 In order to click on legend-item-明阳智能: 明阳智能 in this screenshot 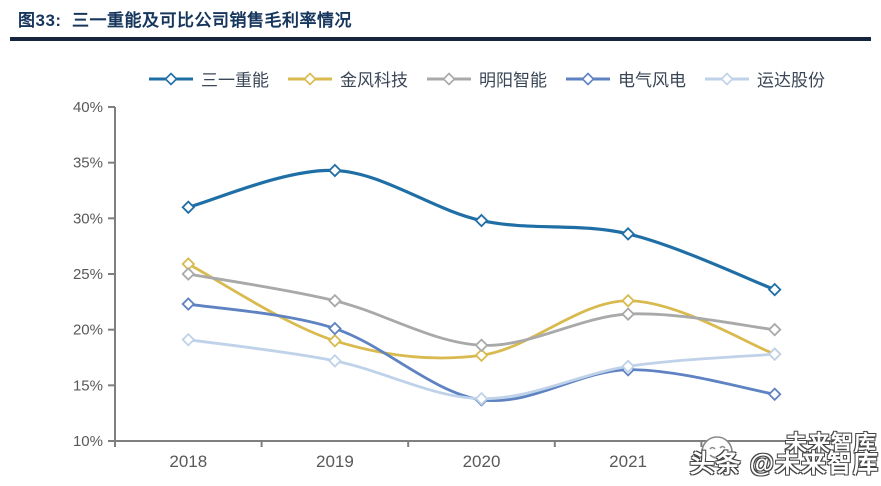, I will do `click(486, 78)`.